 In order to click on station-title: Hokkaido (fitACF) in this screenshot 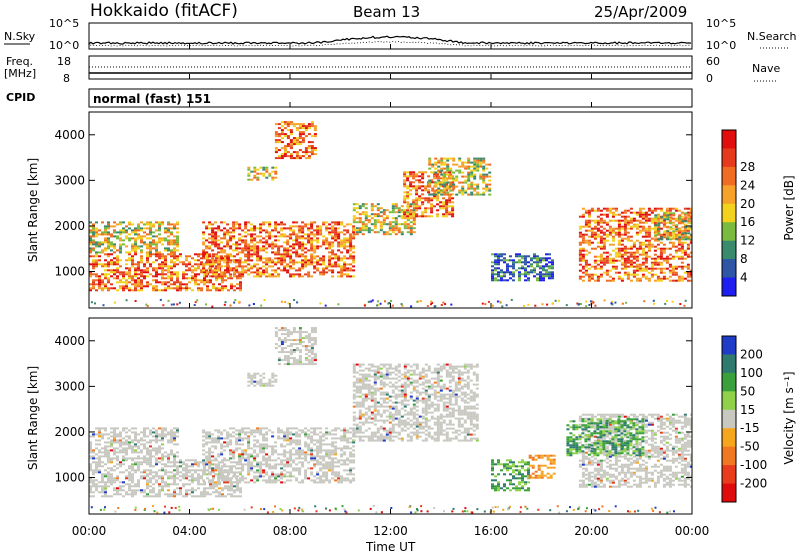, I will do `click(164, 11)`.